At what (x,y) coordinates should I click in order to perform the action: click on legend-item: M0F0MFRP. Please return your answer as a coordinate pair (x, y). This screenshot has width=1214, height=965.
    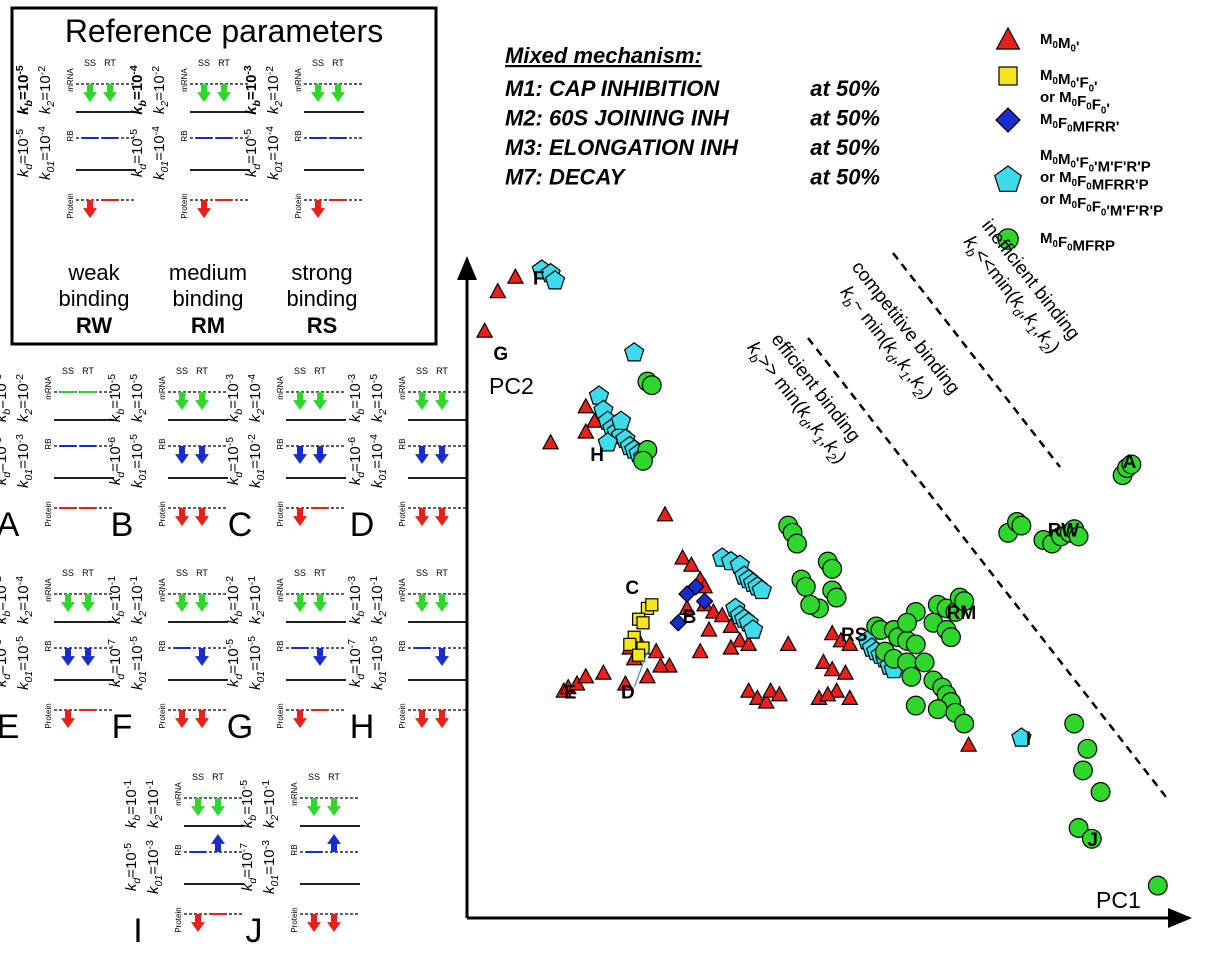
    Looking at the image, I should click on (1056, 241).